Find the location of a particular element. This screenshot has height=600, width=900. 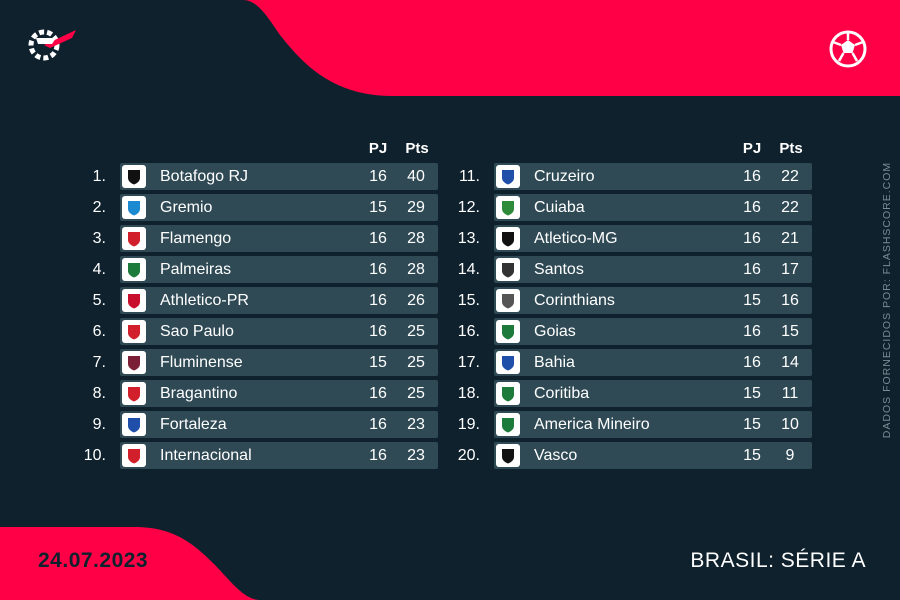

flashscore-logo-icon is located at coordinates (52, 45).